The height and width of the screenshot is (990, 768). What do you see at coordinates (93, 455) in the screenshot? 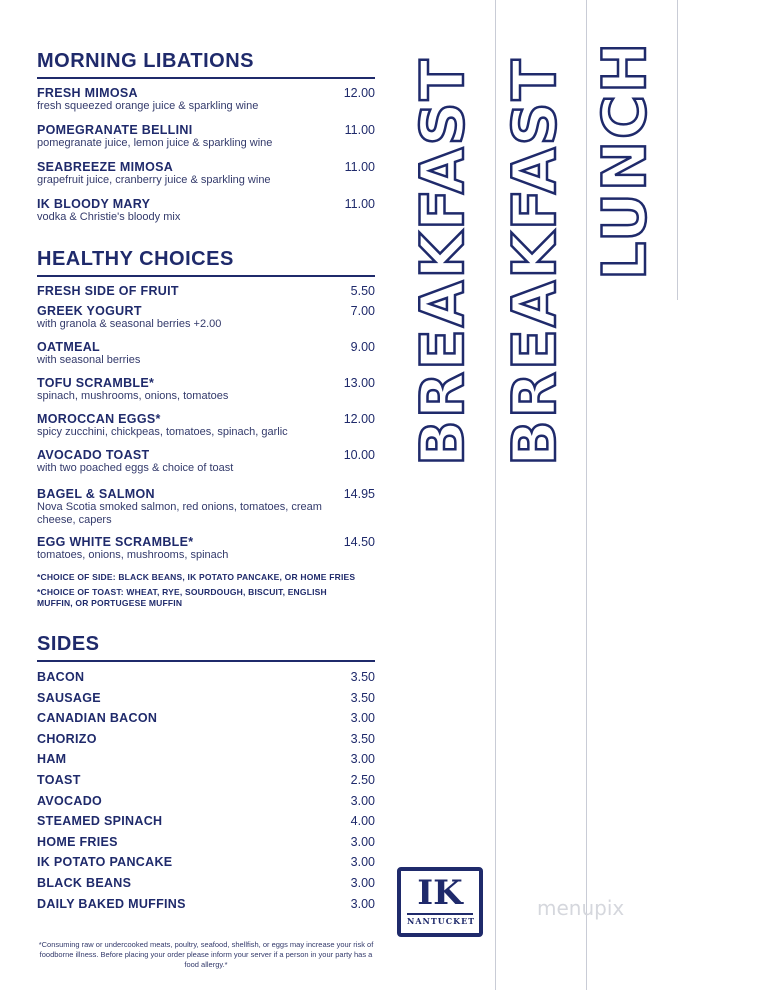
I see `item-name: AVOCADO TOAST` at bounding box center [93, 455].